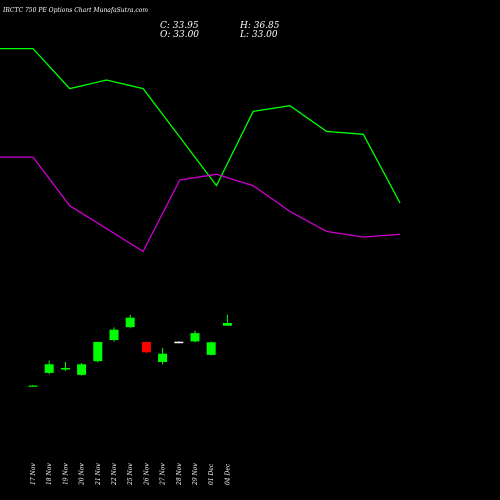 The height and width of the screenshot is (500, 500). Describe the element at coordinates (259, 35) in the screenshot. I see `low-value: L: 33.00` at that location.